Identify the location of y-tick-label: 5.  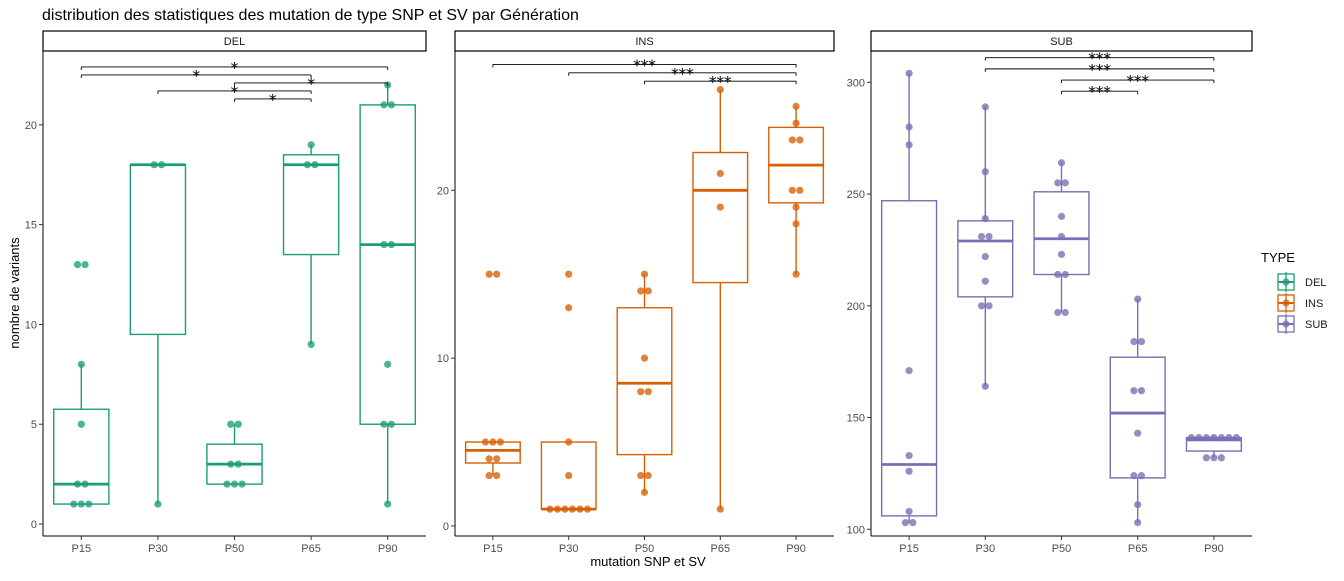
(34, 425).